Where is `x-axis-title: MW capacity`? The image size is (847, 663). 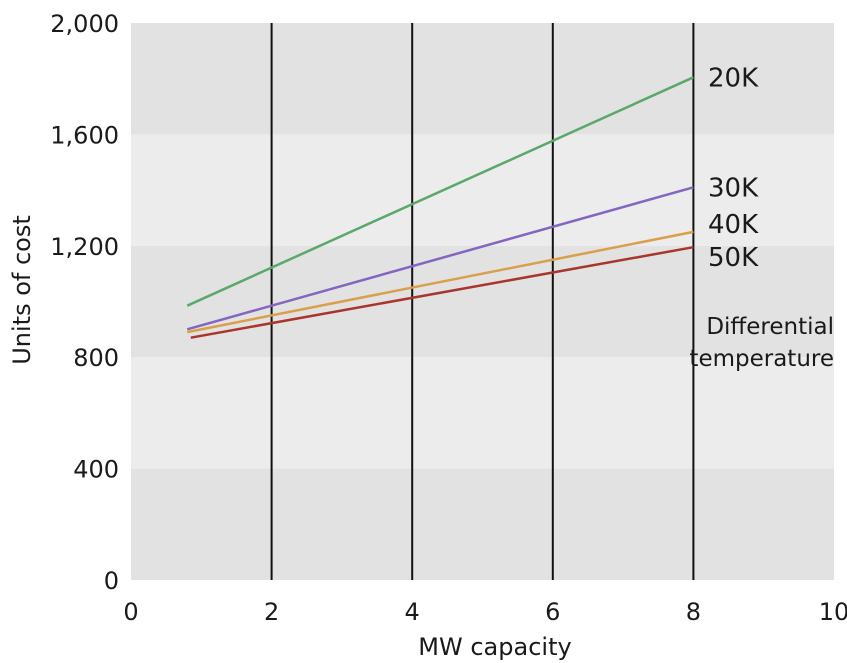 x-axis-title: MW capacity is located at coordinates (494, 647).